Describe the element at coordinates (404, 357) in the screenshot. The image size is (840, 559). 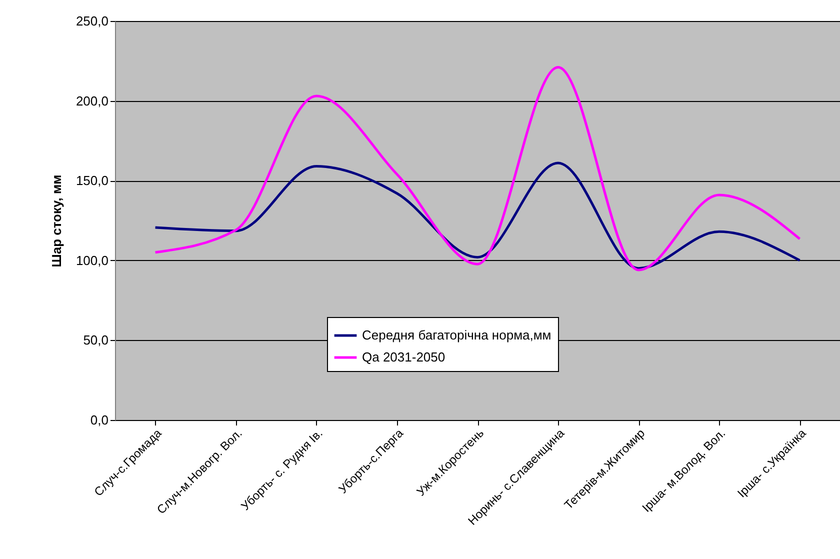
I see `legend-label: Qа 2031-2050` at that location.